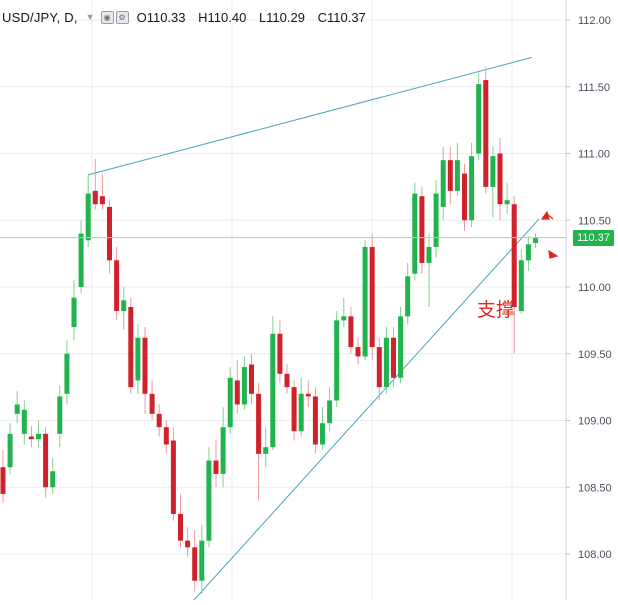 Image resolution: width=618 pixels, height=605 pixels. Describe the element at coordinates (594, 288) in the screenshot. I see `y-tick-label: 110.00` at that location.